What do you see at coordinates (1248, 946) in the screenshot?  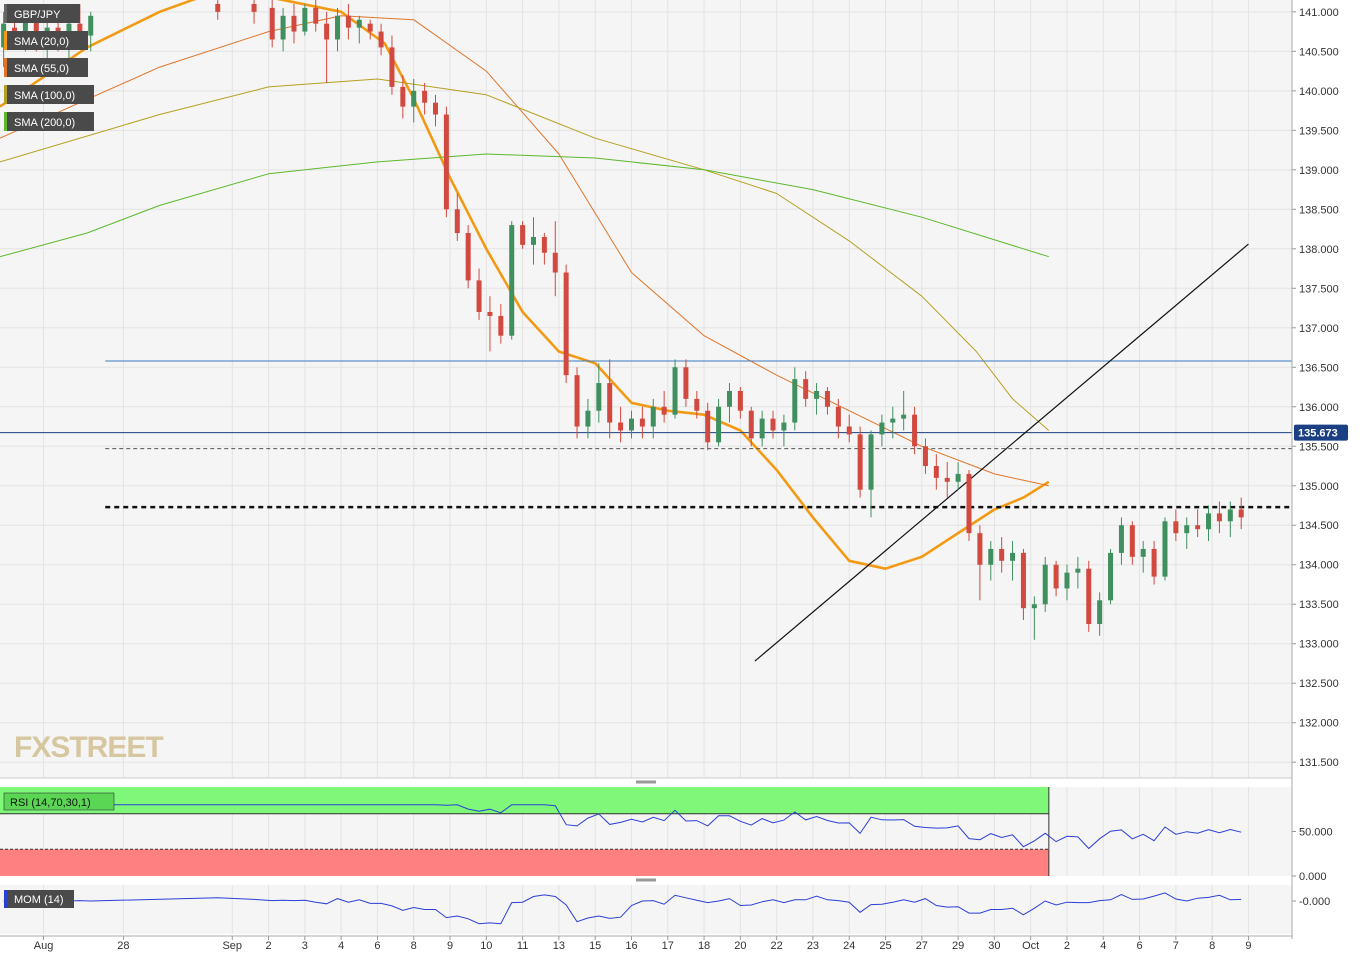 I see `x-tick-label: 9` at bounding box center [1248, 946].